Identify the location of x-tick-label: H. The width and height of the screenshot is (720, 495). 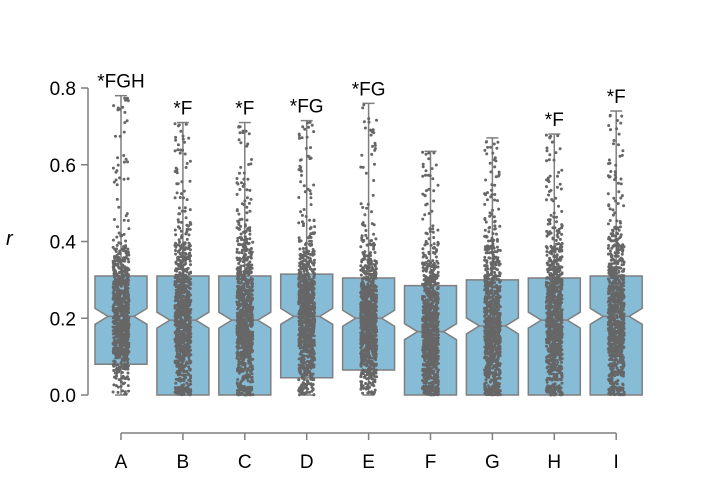
(554, 462).